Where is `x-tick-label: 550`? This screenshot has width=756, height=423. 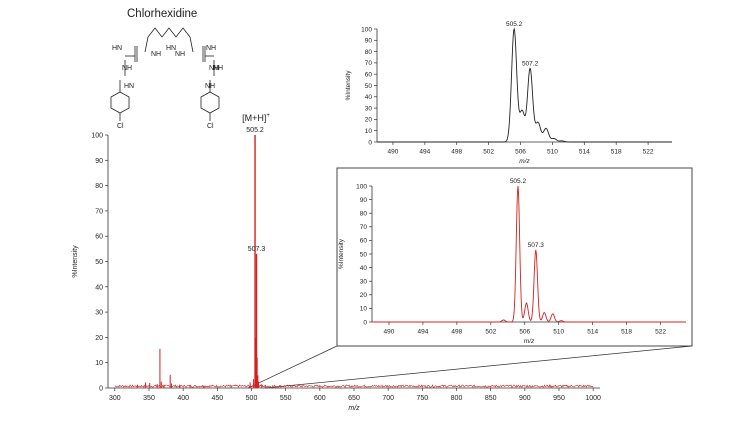
x-tick-label: 550 is located at coordinates (286, 398).